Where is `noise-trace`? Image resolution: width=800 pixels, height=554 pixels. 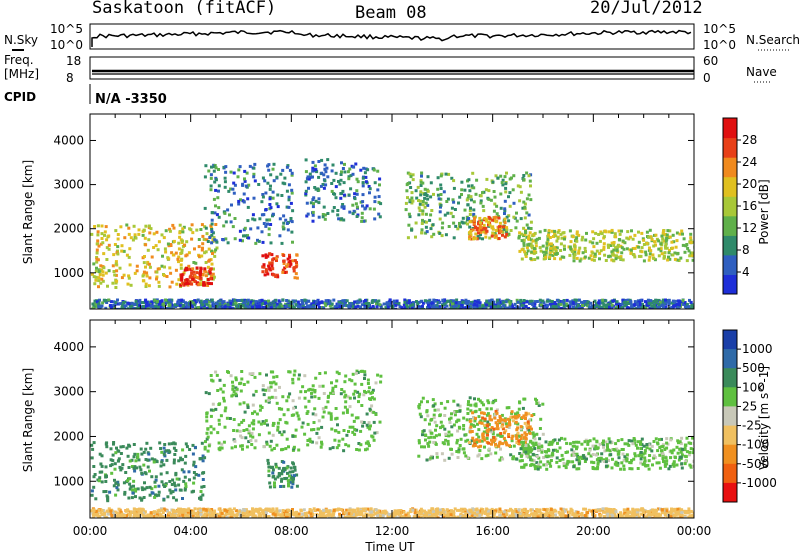 noise-trace is located at coordinates (391, 38).